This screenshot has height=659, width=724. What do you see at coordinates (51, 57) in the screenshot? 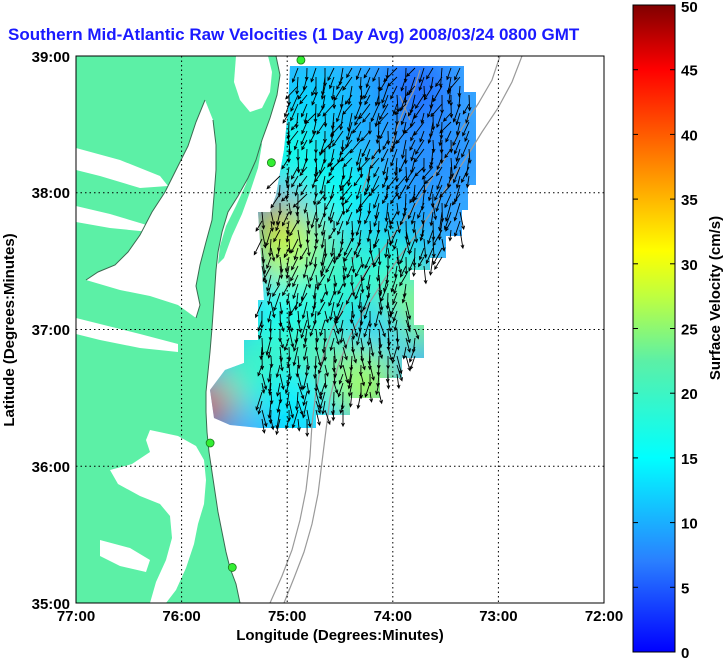
I see `y-tick-label: 39:00` at bounding box center [51, 57].